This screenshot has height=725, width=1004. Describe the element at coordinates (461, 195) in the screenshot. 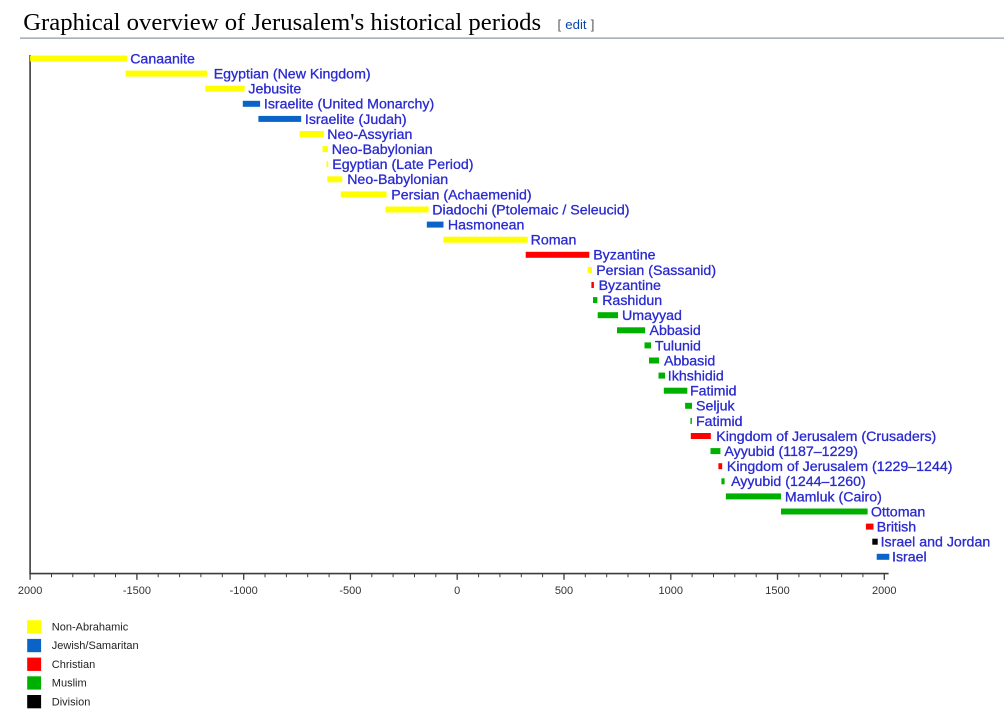

I see `svg-text: Persian (Achaemenid)` at that location.